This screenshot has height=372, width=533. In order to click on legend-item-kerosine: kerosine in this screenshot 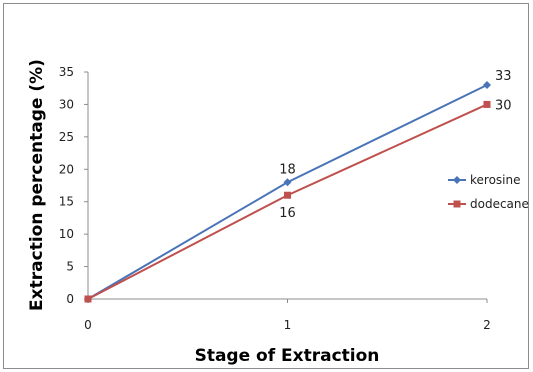, I will do `click(484, 180)`.